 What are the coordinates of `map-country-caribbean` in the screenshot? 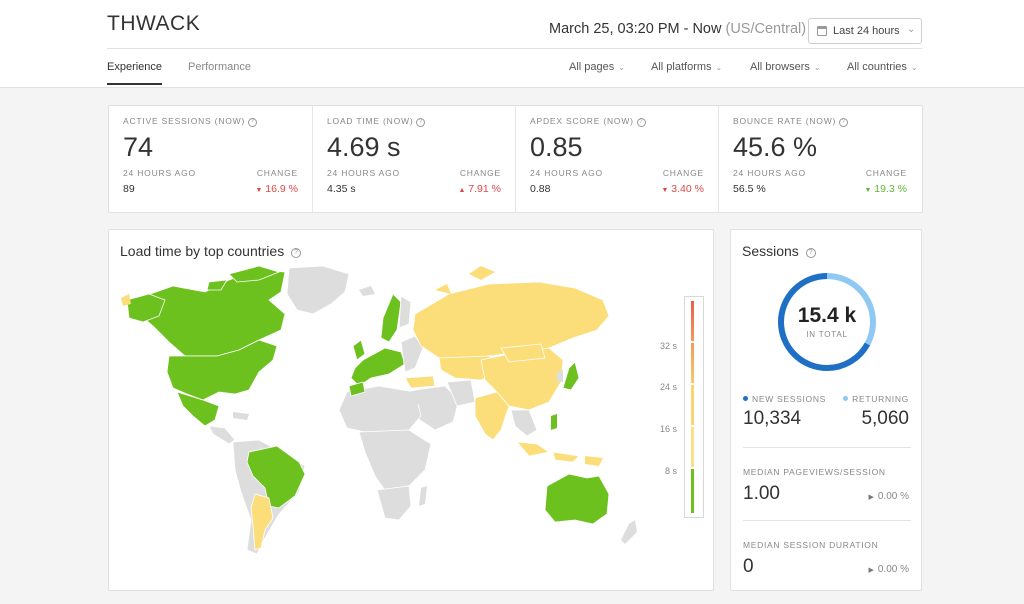 It's located at (241, 416).